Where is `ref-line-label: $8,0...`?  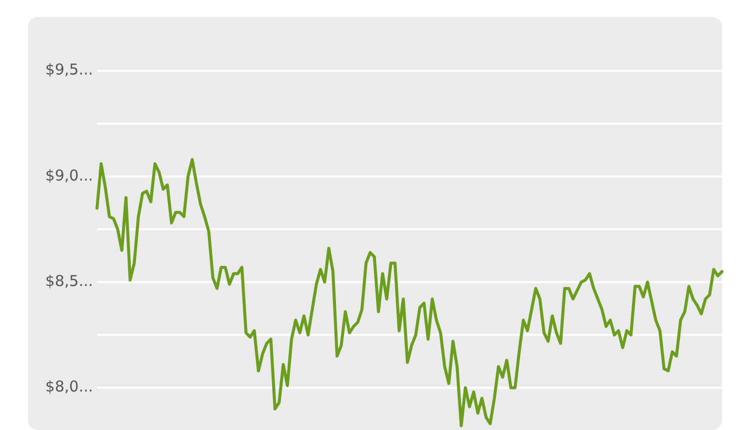
ref-line-label: $8,0... is located at coordinates (69, 387).